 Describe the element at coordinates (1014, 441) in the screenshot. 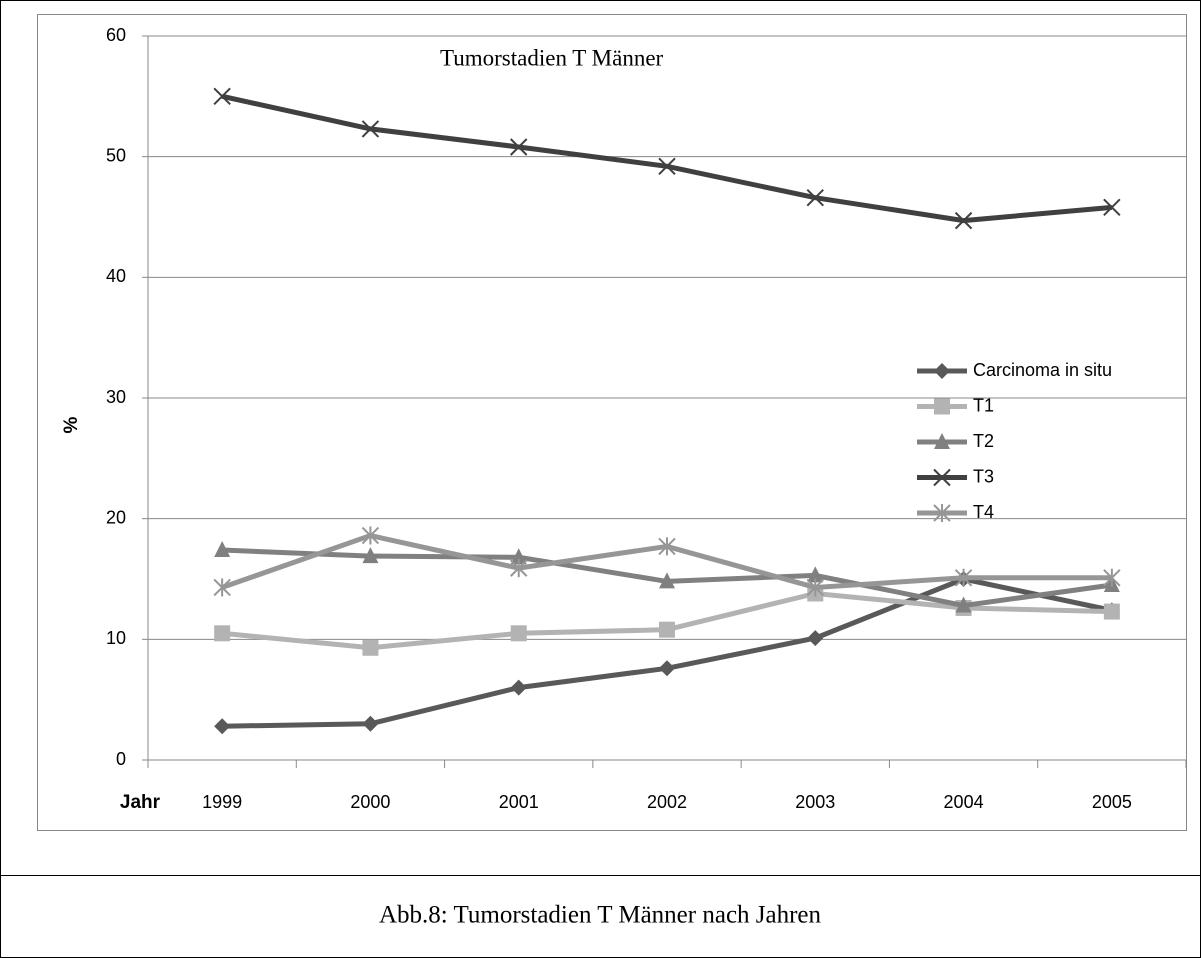

I see `legend: Carcinoma in situ T1 T2 T3 T4` at that location.